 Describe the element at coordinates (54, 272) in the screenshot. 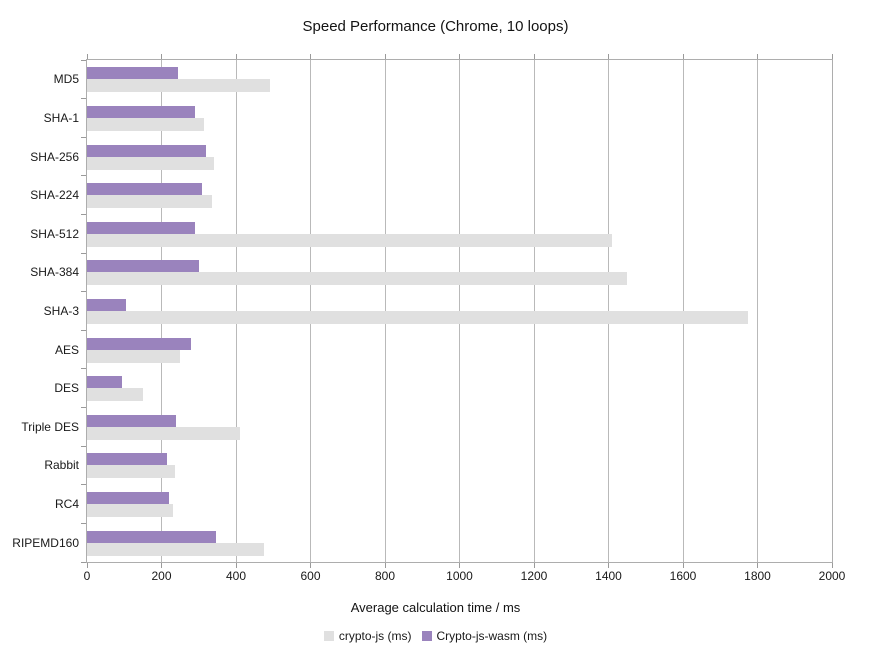

I see `category-label: SHA-384` at that location.